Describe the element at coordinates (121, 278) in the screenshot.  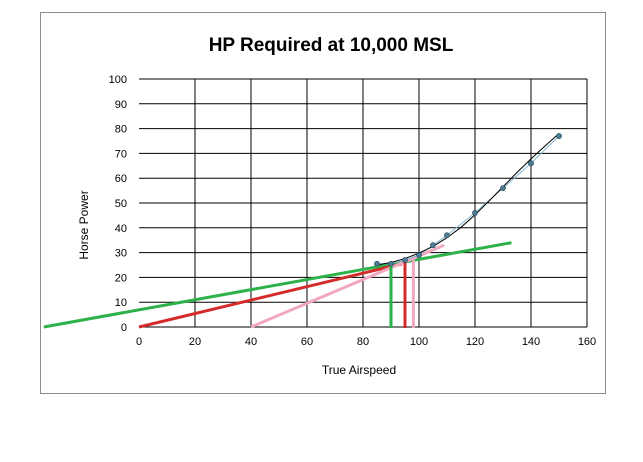
I see `y-tick-label: 20` at that location.